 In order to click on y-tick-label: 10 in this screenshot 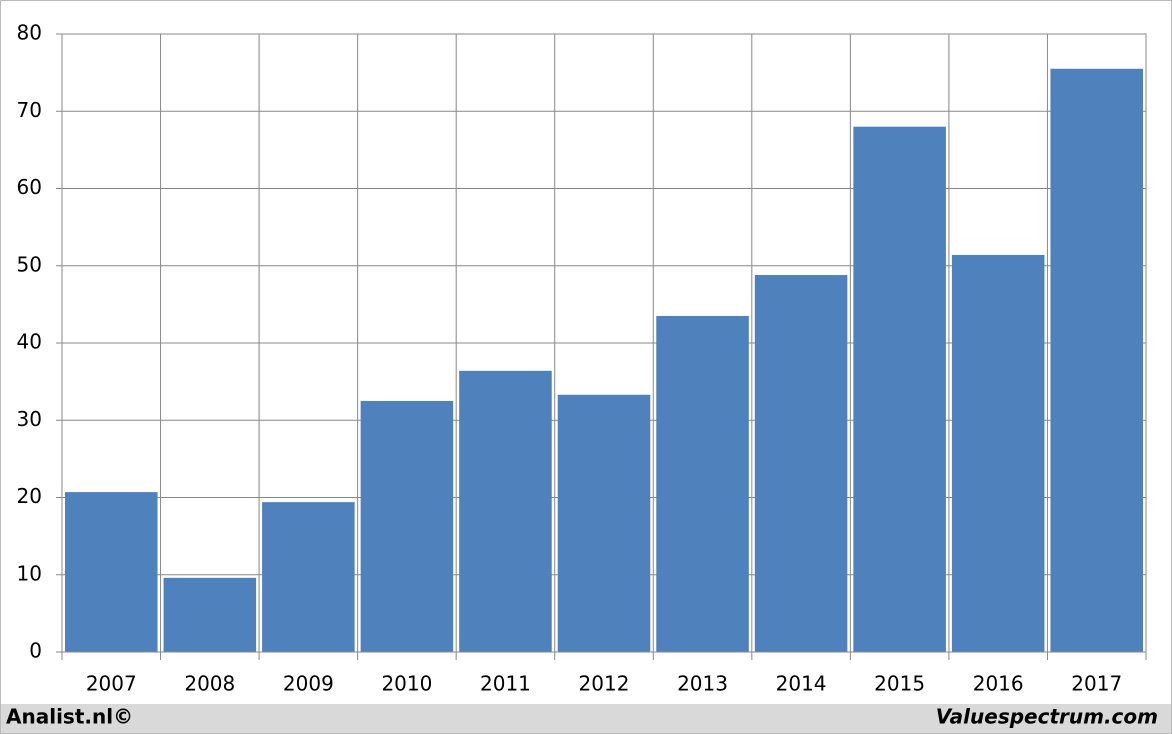, I will do `click(29, 573)`.